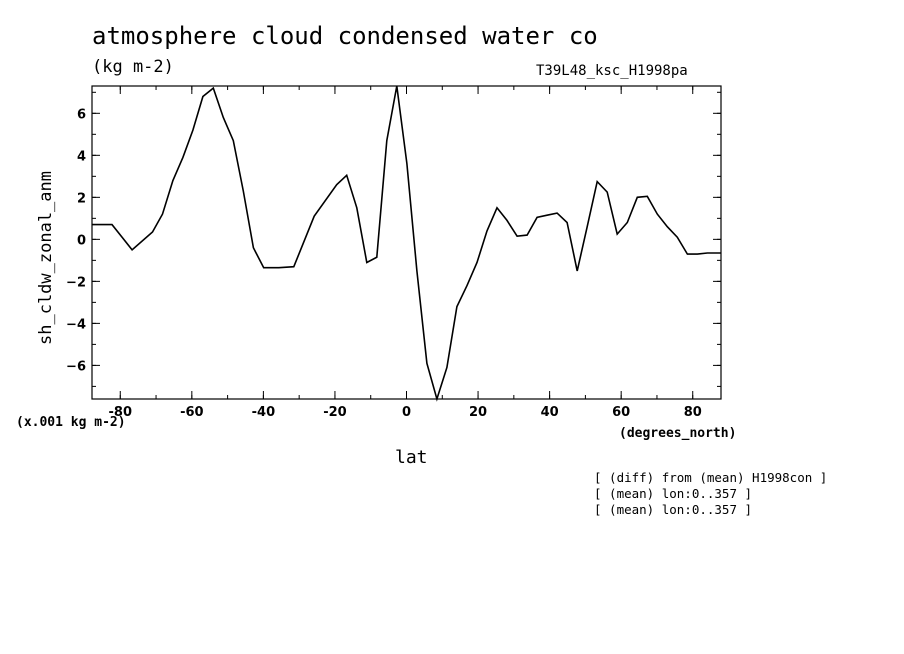 Image resolution: width=904 pixels, height=654 pixels. What do you see at coordinates (693, 412) in the screenshot?
I see `x-tick-label: 80` at bounding box center [693, 412].